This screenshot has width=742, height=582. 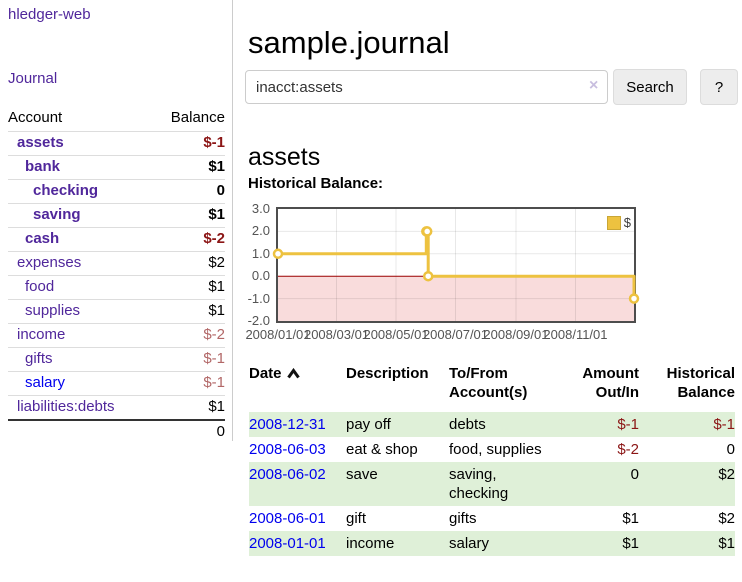 I want to click on date-column-header: Date, so click(x=297, y=387).